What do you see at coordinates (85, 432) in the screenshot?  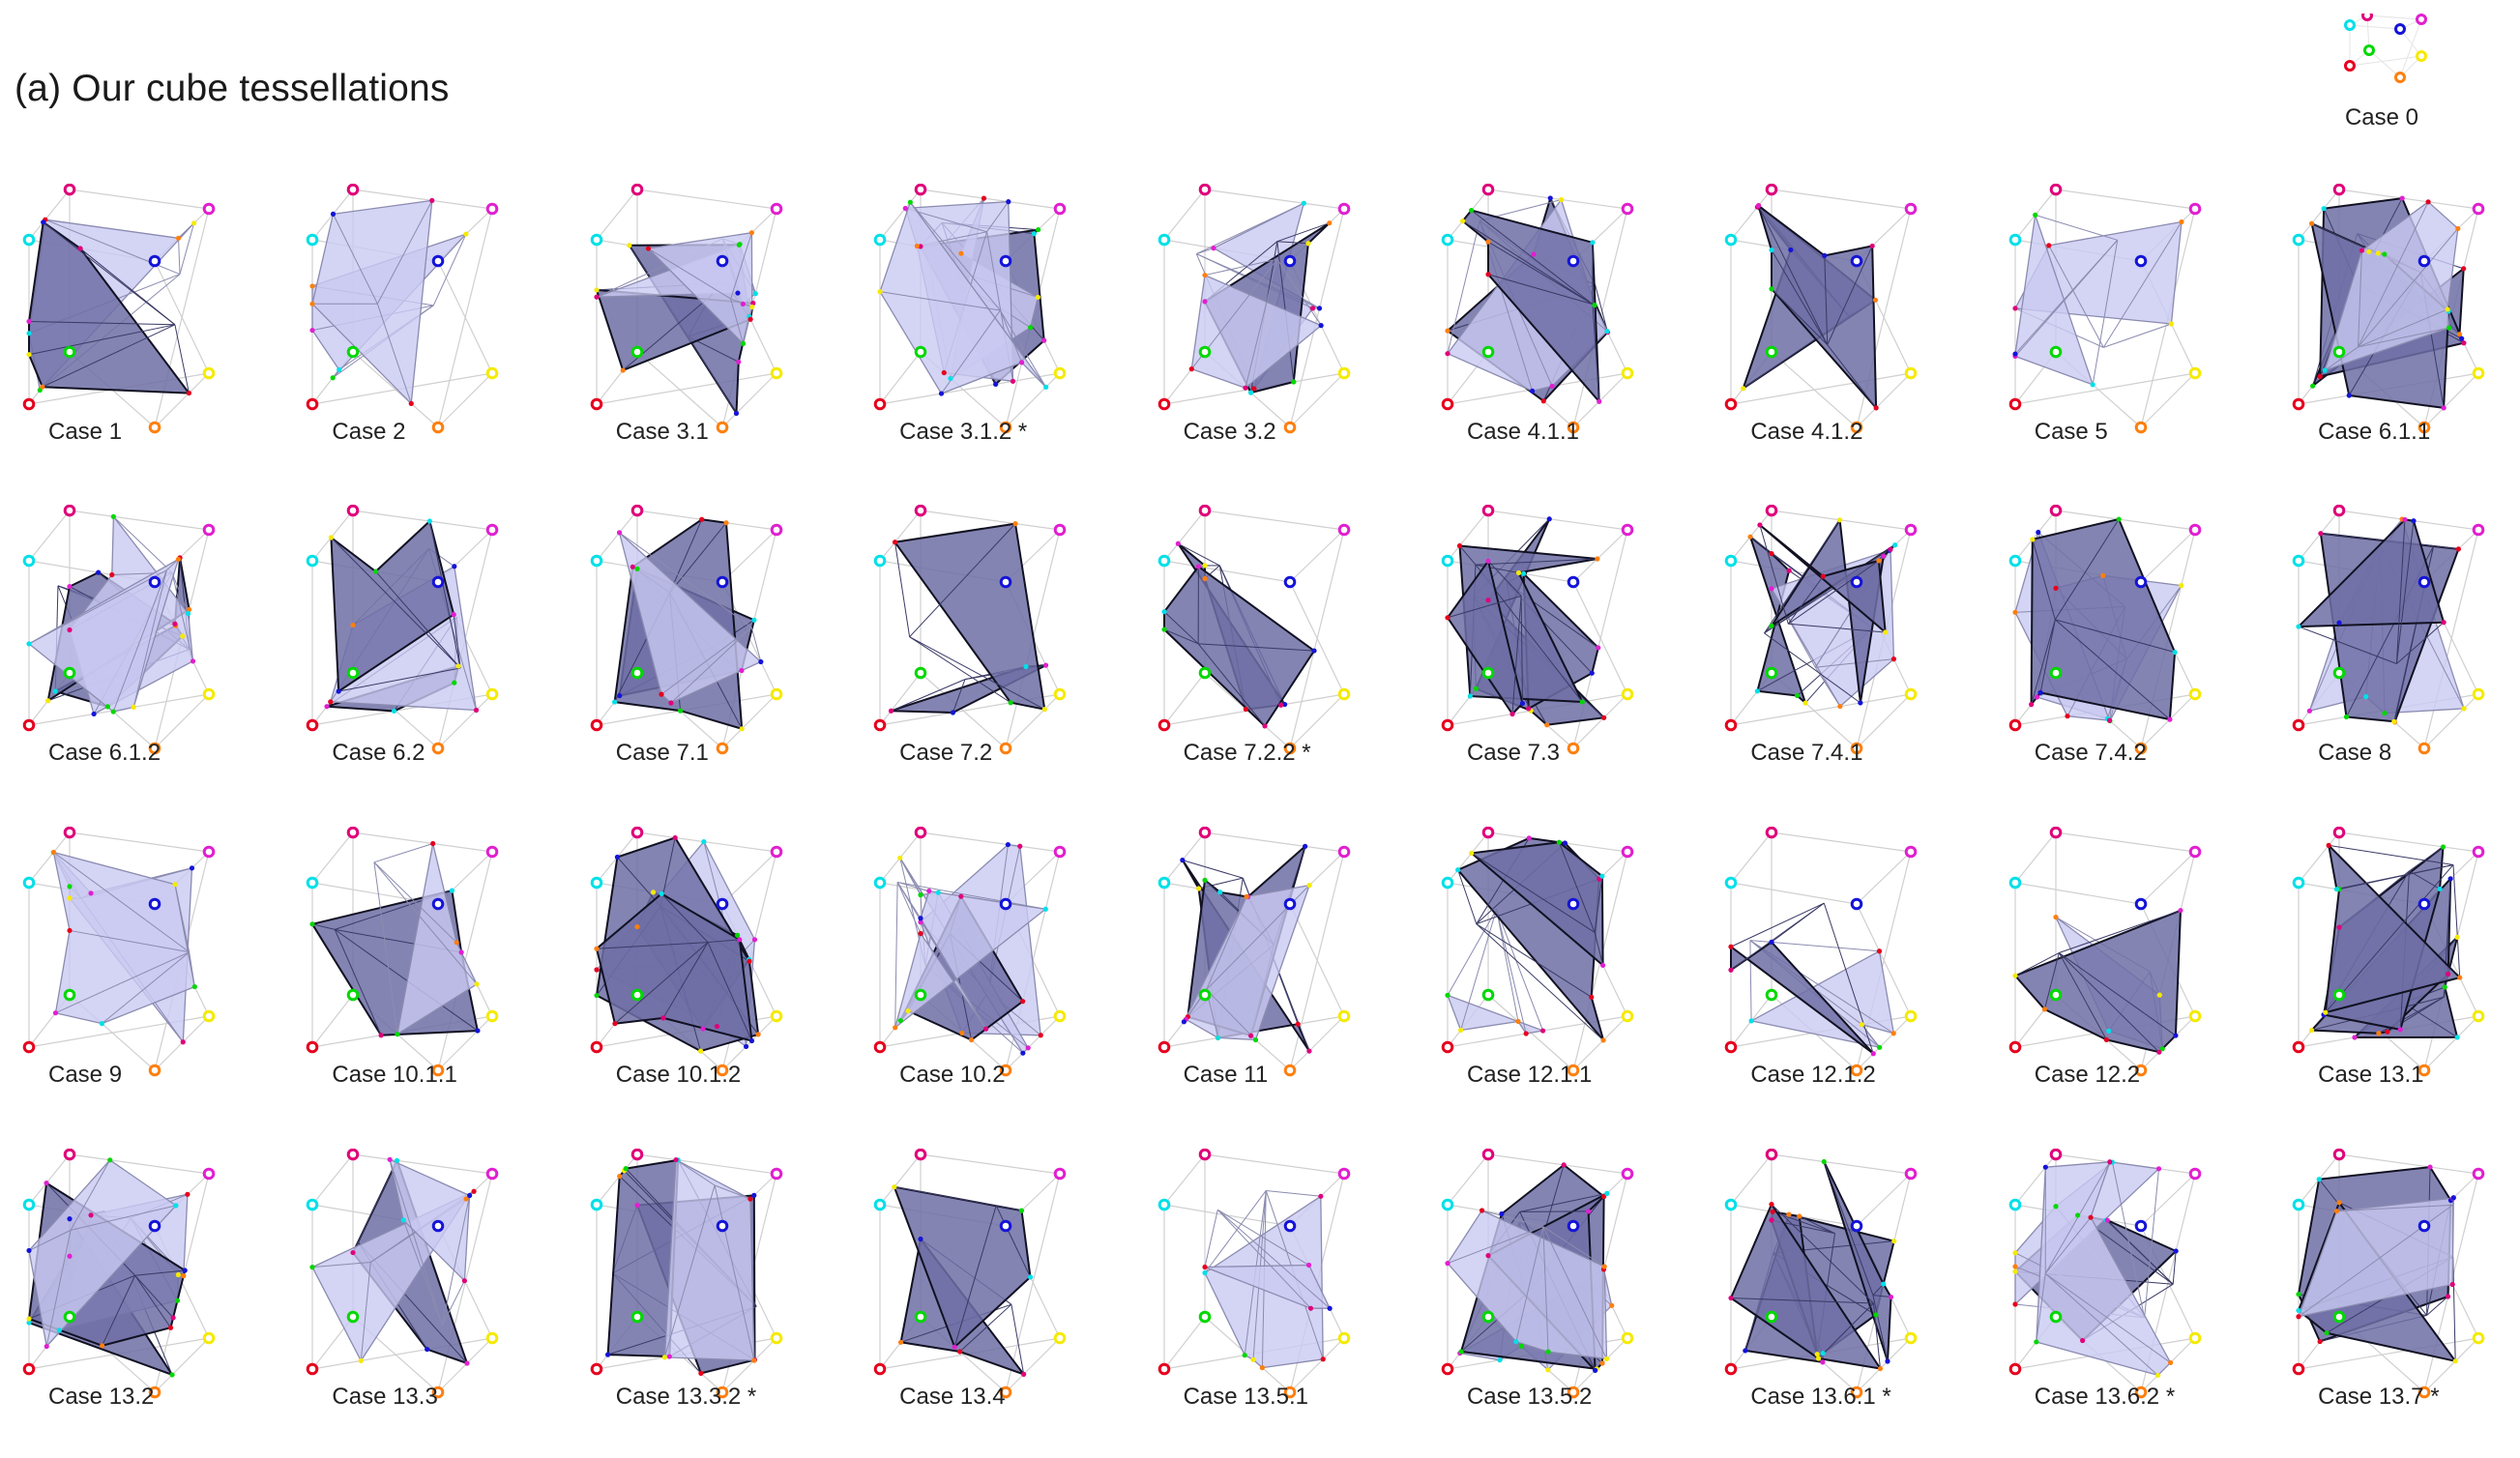 I see `case-label: Case 1` at bounding box center [85, 432].